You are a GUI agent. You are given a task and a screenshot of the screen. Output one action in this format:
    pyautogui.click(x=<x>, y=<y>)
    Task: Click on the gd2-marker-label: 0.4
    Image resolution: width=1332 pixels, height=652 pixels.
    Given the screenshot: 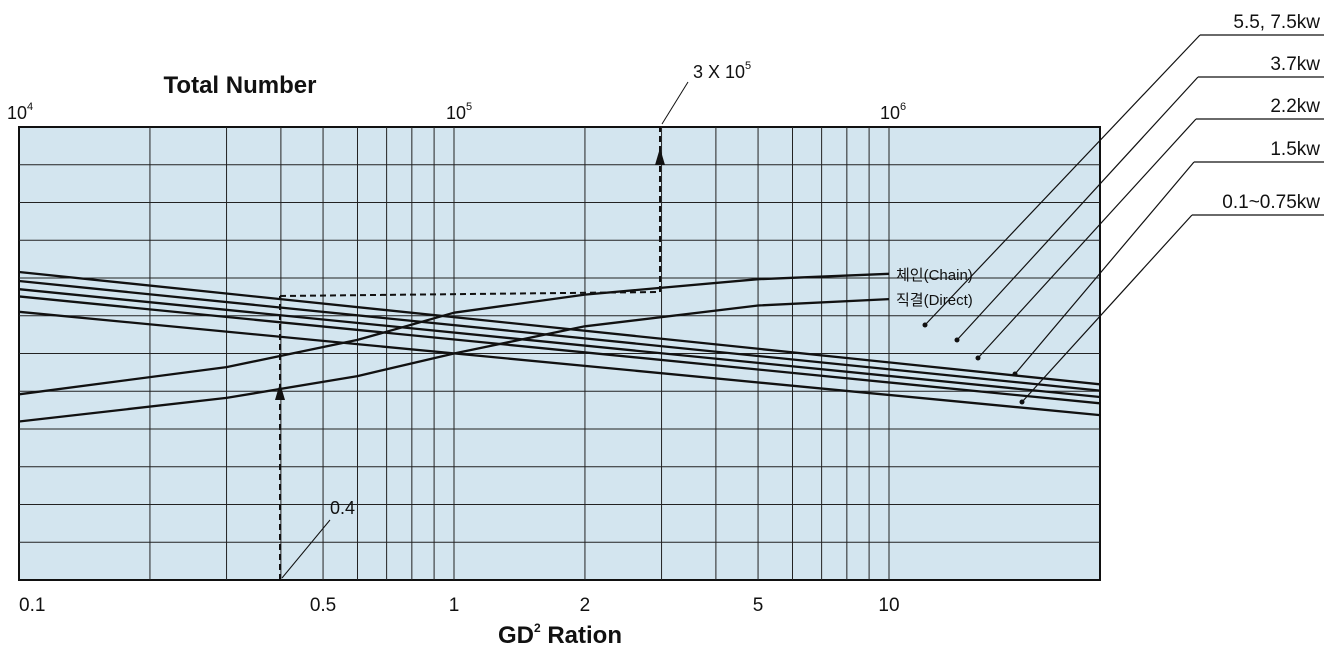 What is the action you would take?
    pyautogui.click(x=342, y=508)
    